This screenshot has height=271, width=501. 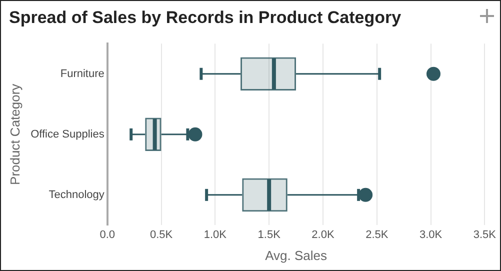 I want to click on y-tick-label: Office Supplies, so click(x=67, y=134).